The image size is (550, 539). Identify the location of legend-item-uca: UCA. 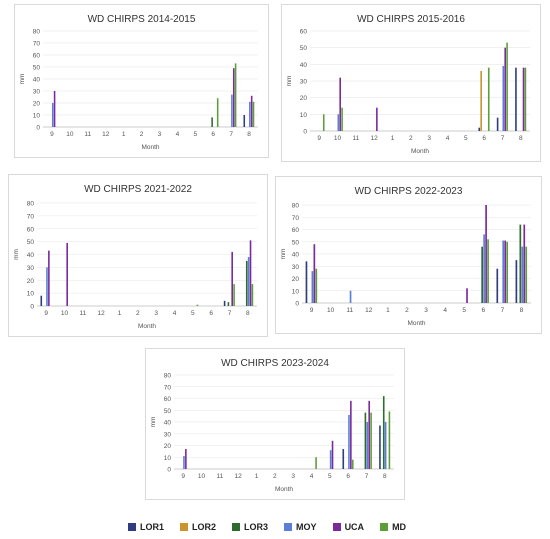
(348, 527).